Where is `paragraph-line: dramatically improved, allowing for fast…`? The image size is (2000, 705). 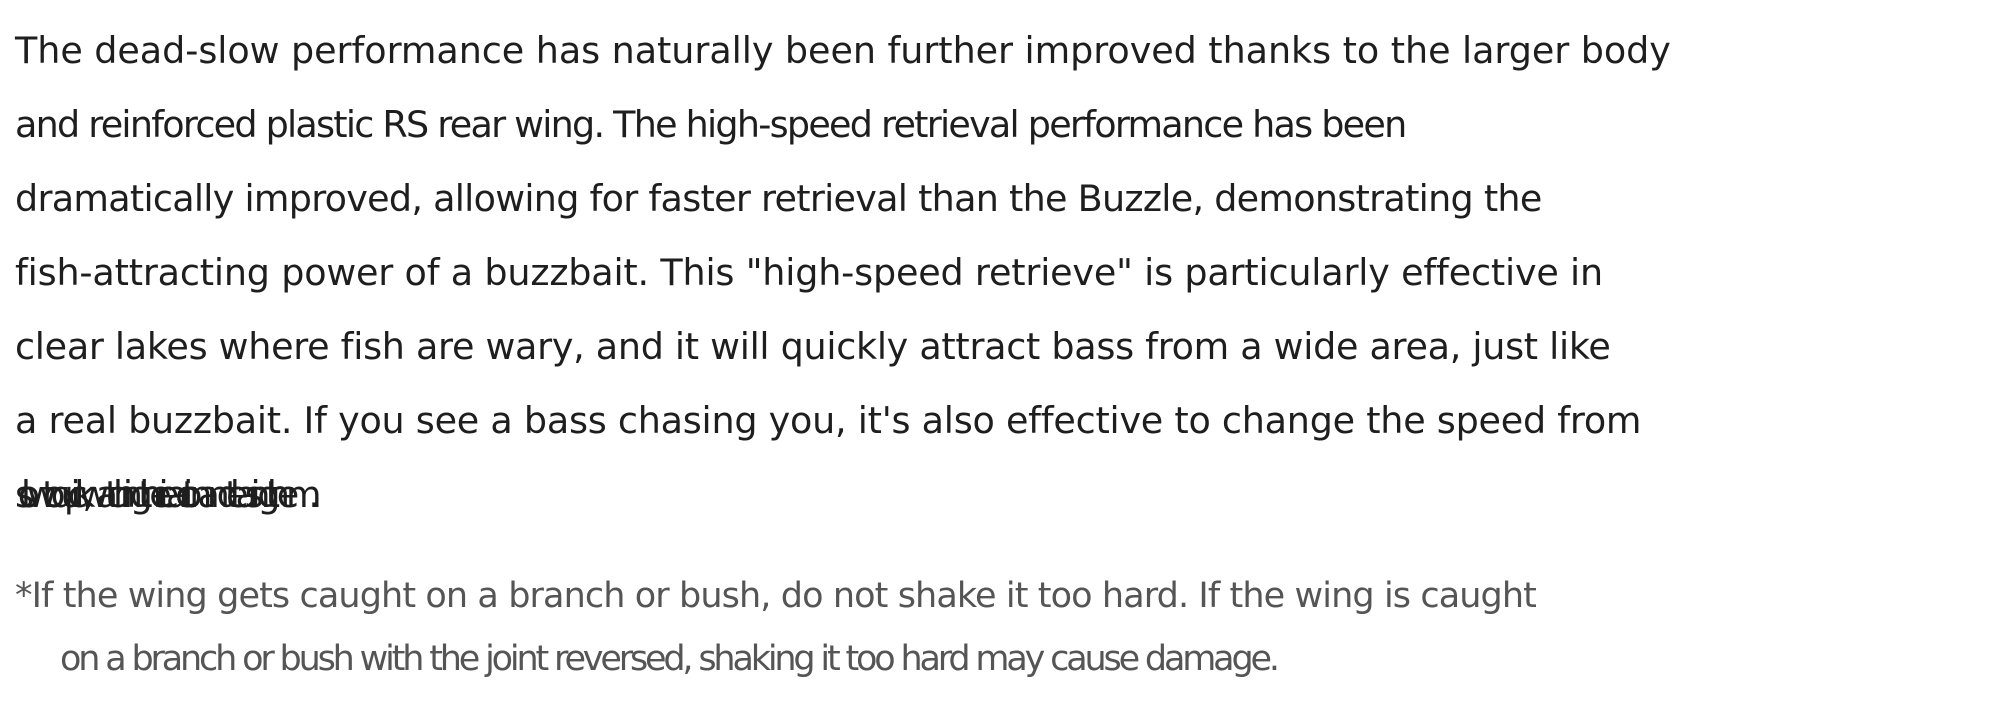 paragraph-line: dramatically improved, allowing for fast… is located at coordinates (778, 198).